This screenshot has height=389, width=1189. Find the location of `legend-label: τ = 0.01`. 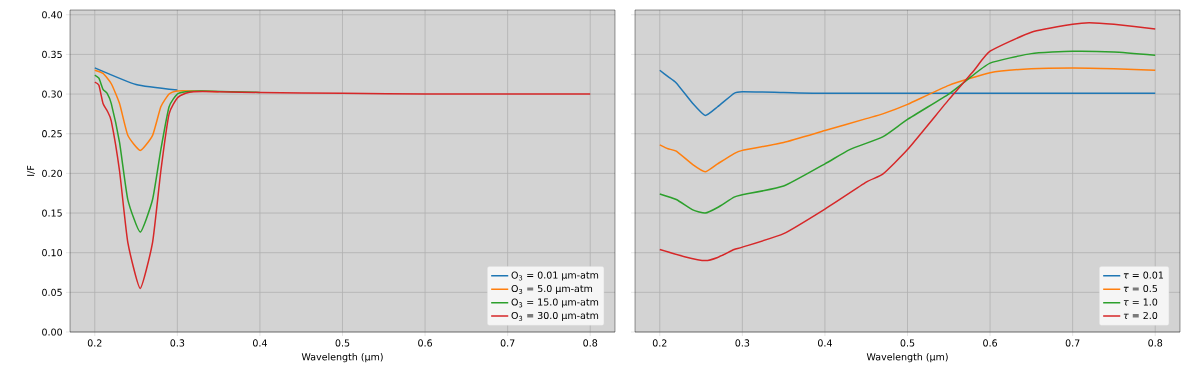

legend-label: τ = 0.01 is located at coordinates (1143, 275).